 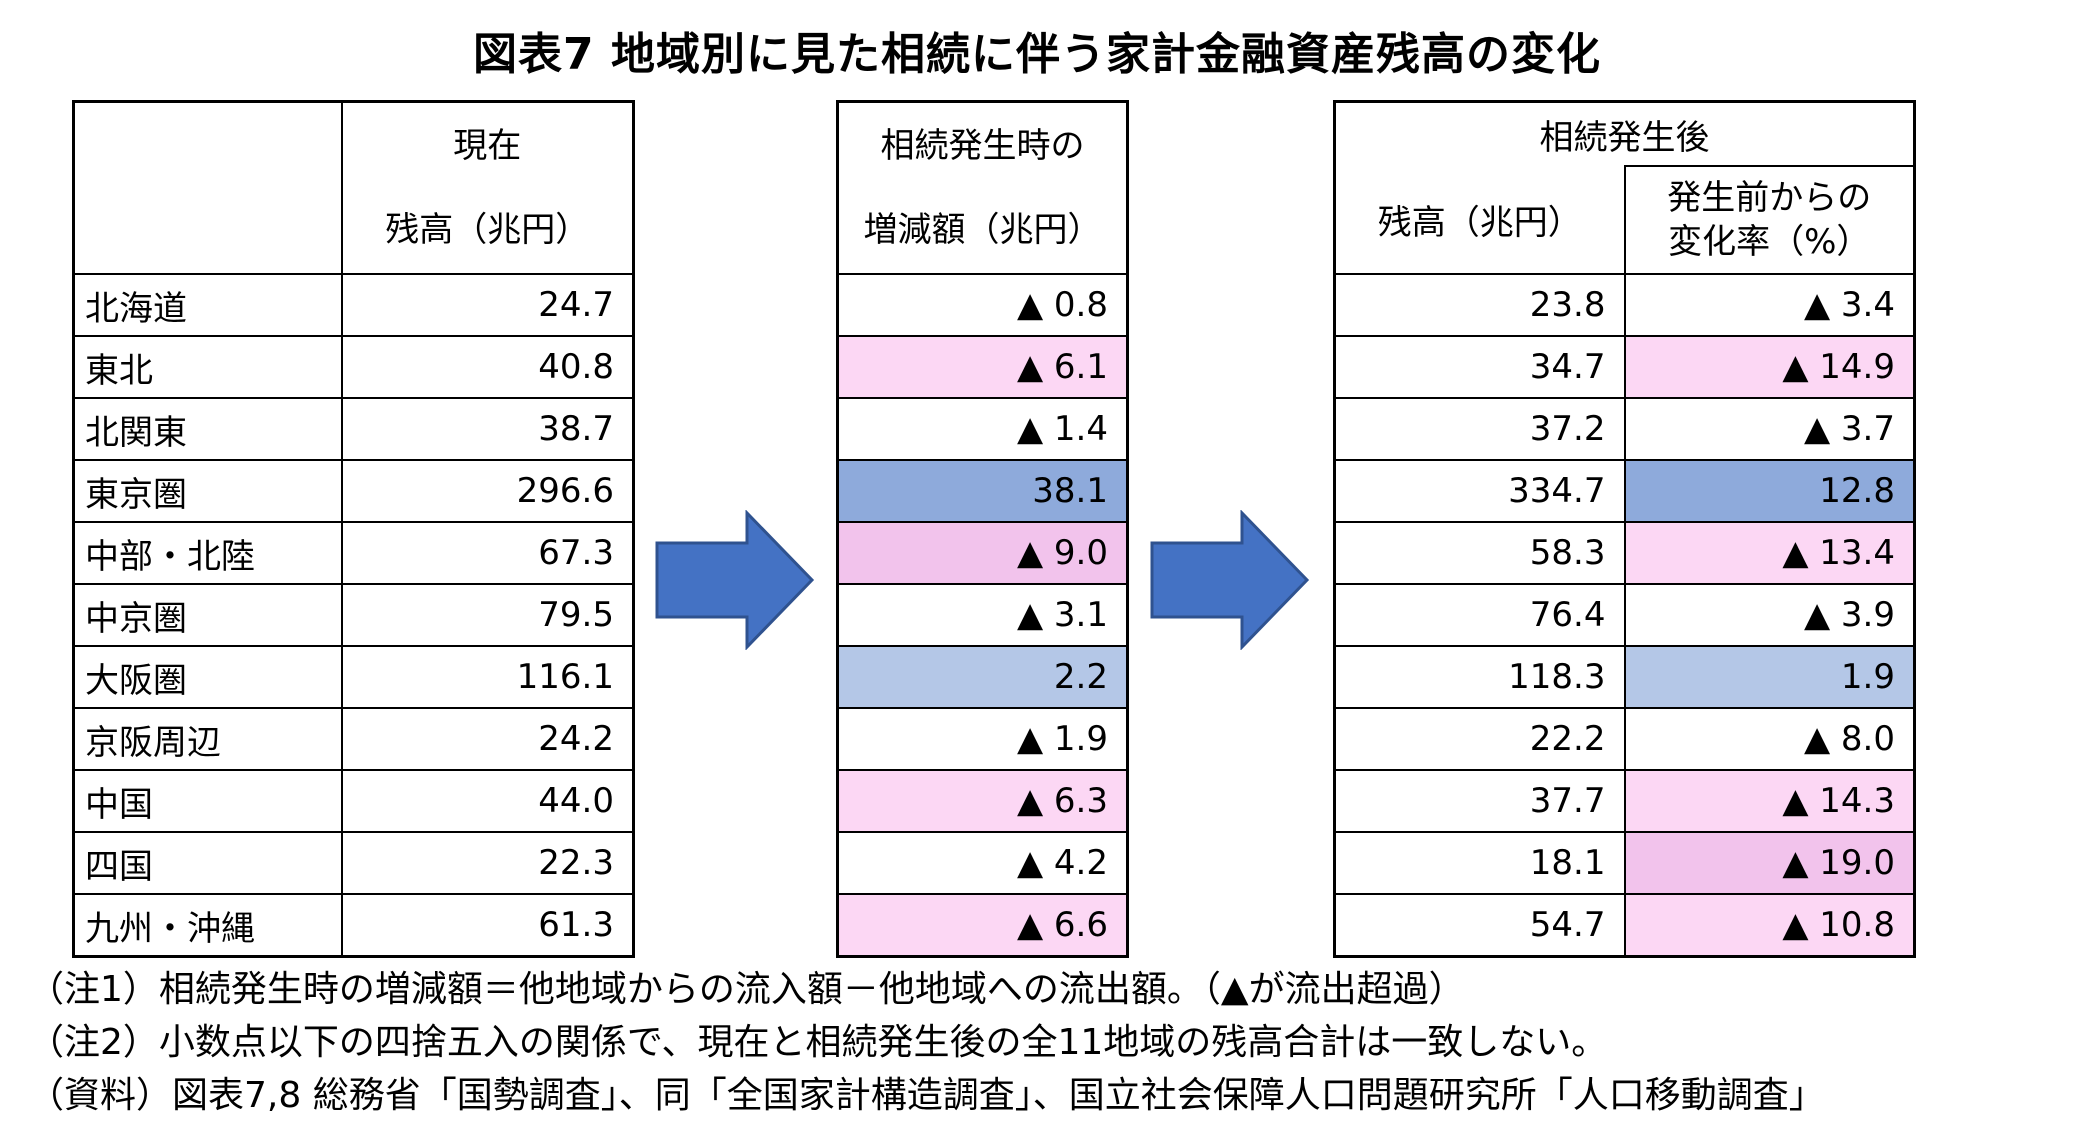 I want to click on after-balance-value: 334.7, so click(x=1479, y=491).